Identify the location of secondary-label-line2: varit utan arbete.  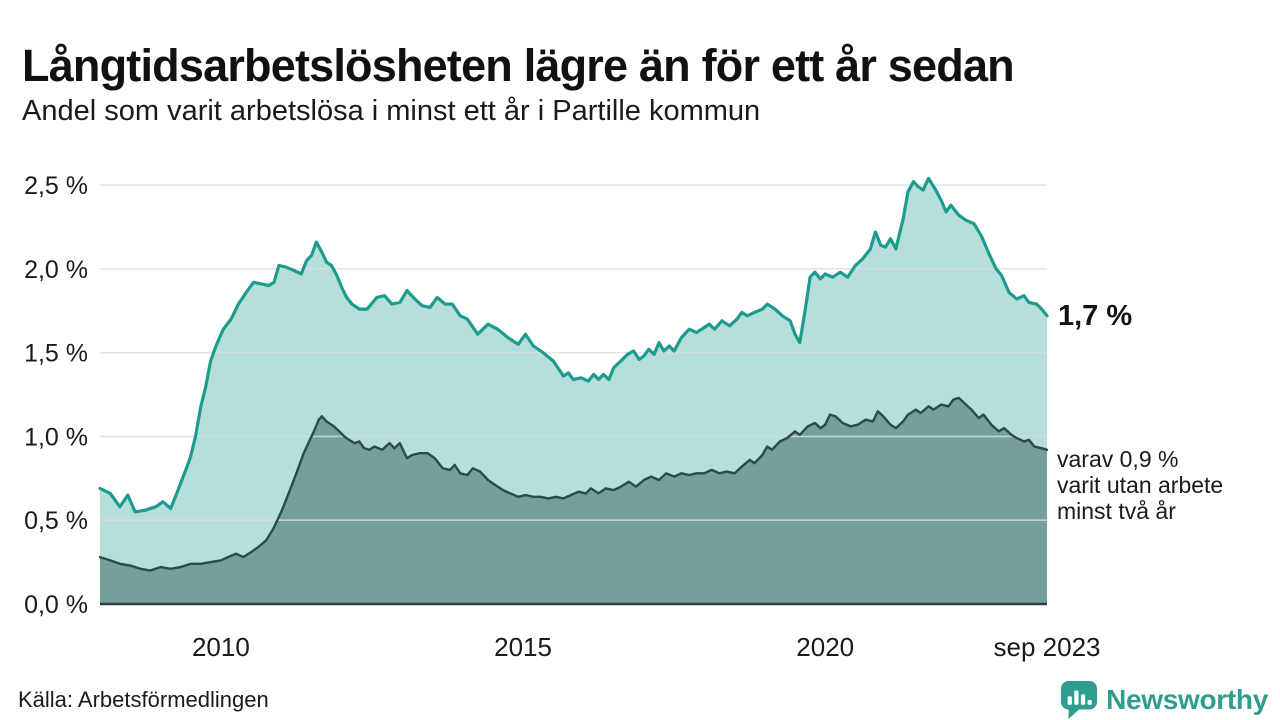
(1140, 485).